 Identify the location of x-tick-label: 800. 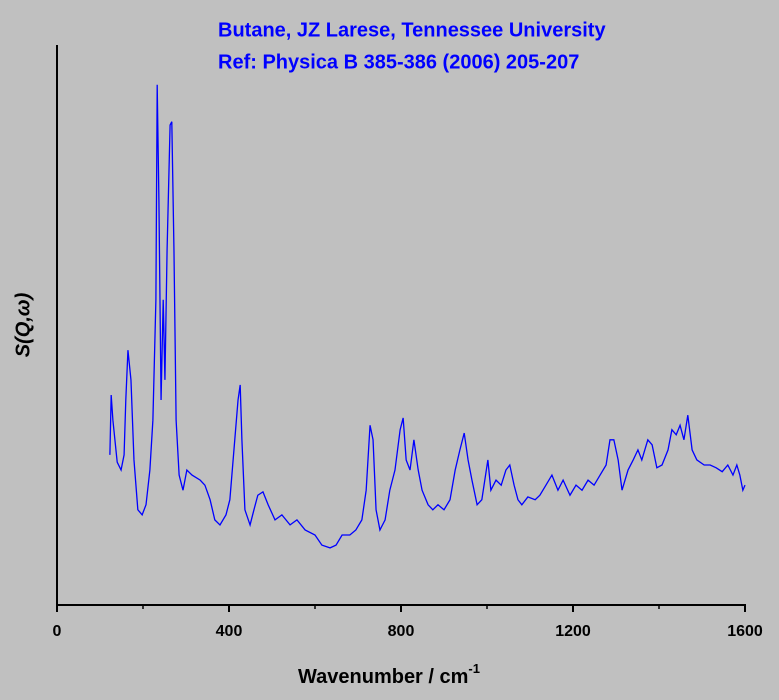
(401, 631).